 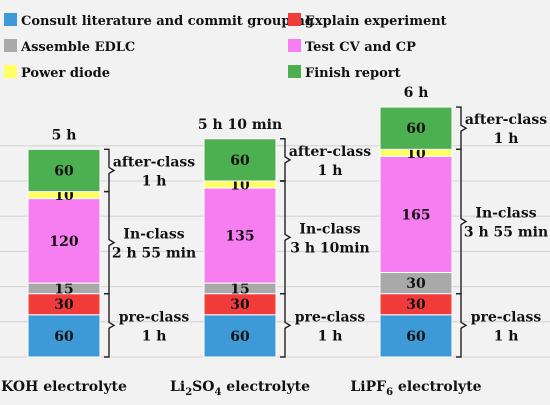 What do you see at coordinates (360, 47) in the screenshot?
I see `legend-label: Test CV and CP` at bounding box center [360, 47].